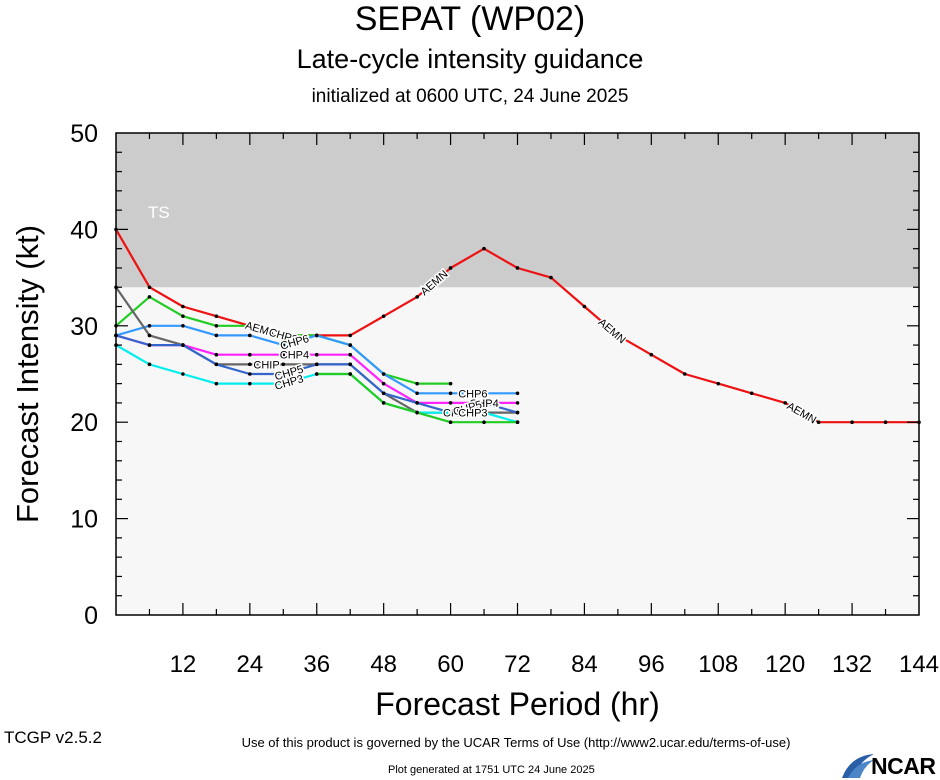 The height and width of the screenshot is (780, 940). What do you see at coordinates (651, 664) in the screenshot?
I see `x-tick-label: 96` at bounding box center [651, 664].